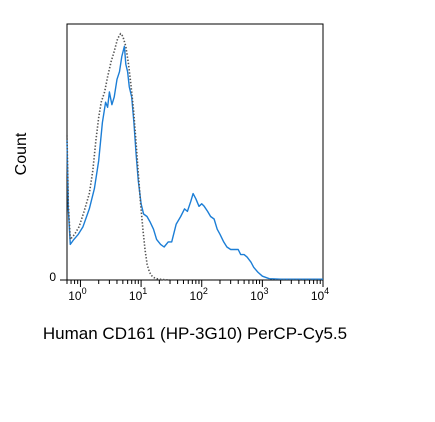 The image size is (435, 422). I want to click on x-axis: 10⁰ 10¹ 10² 10³ 10⁴, so click(197, 291).